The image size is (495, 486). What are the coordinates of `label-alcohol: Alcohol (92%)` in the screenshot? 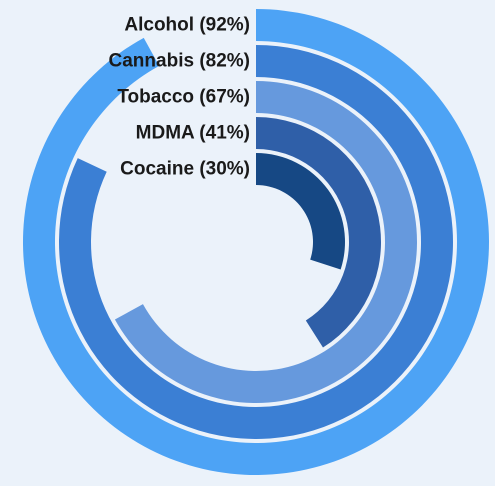 It's located at (187, 25).